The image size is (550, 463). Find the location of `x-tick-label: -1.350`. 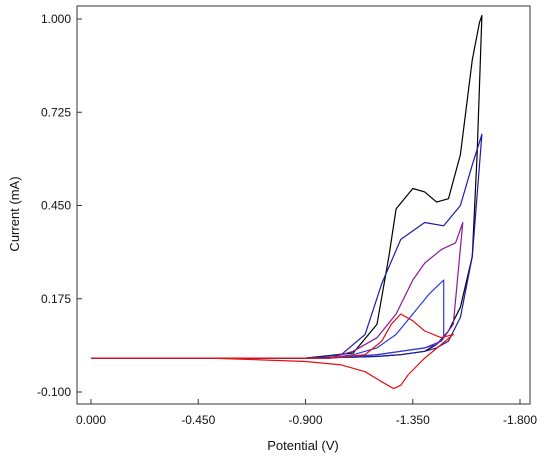

x-tick-label: -1.350 is located at coordinates (413, 420).